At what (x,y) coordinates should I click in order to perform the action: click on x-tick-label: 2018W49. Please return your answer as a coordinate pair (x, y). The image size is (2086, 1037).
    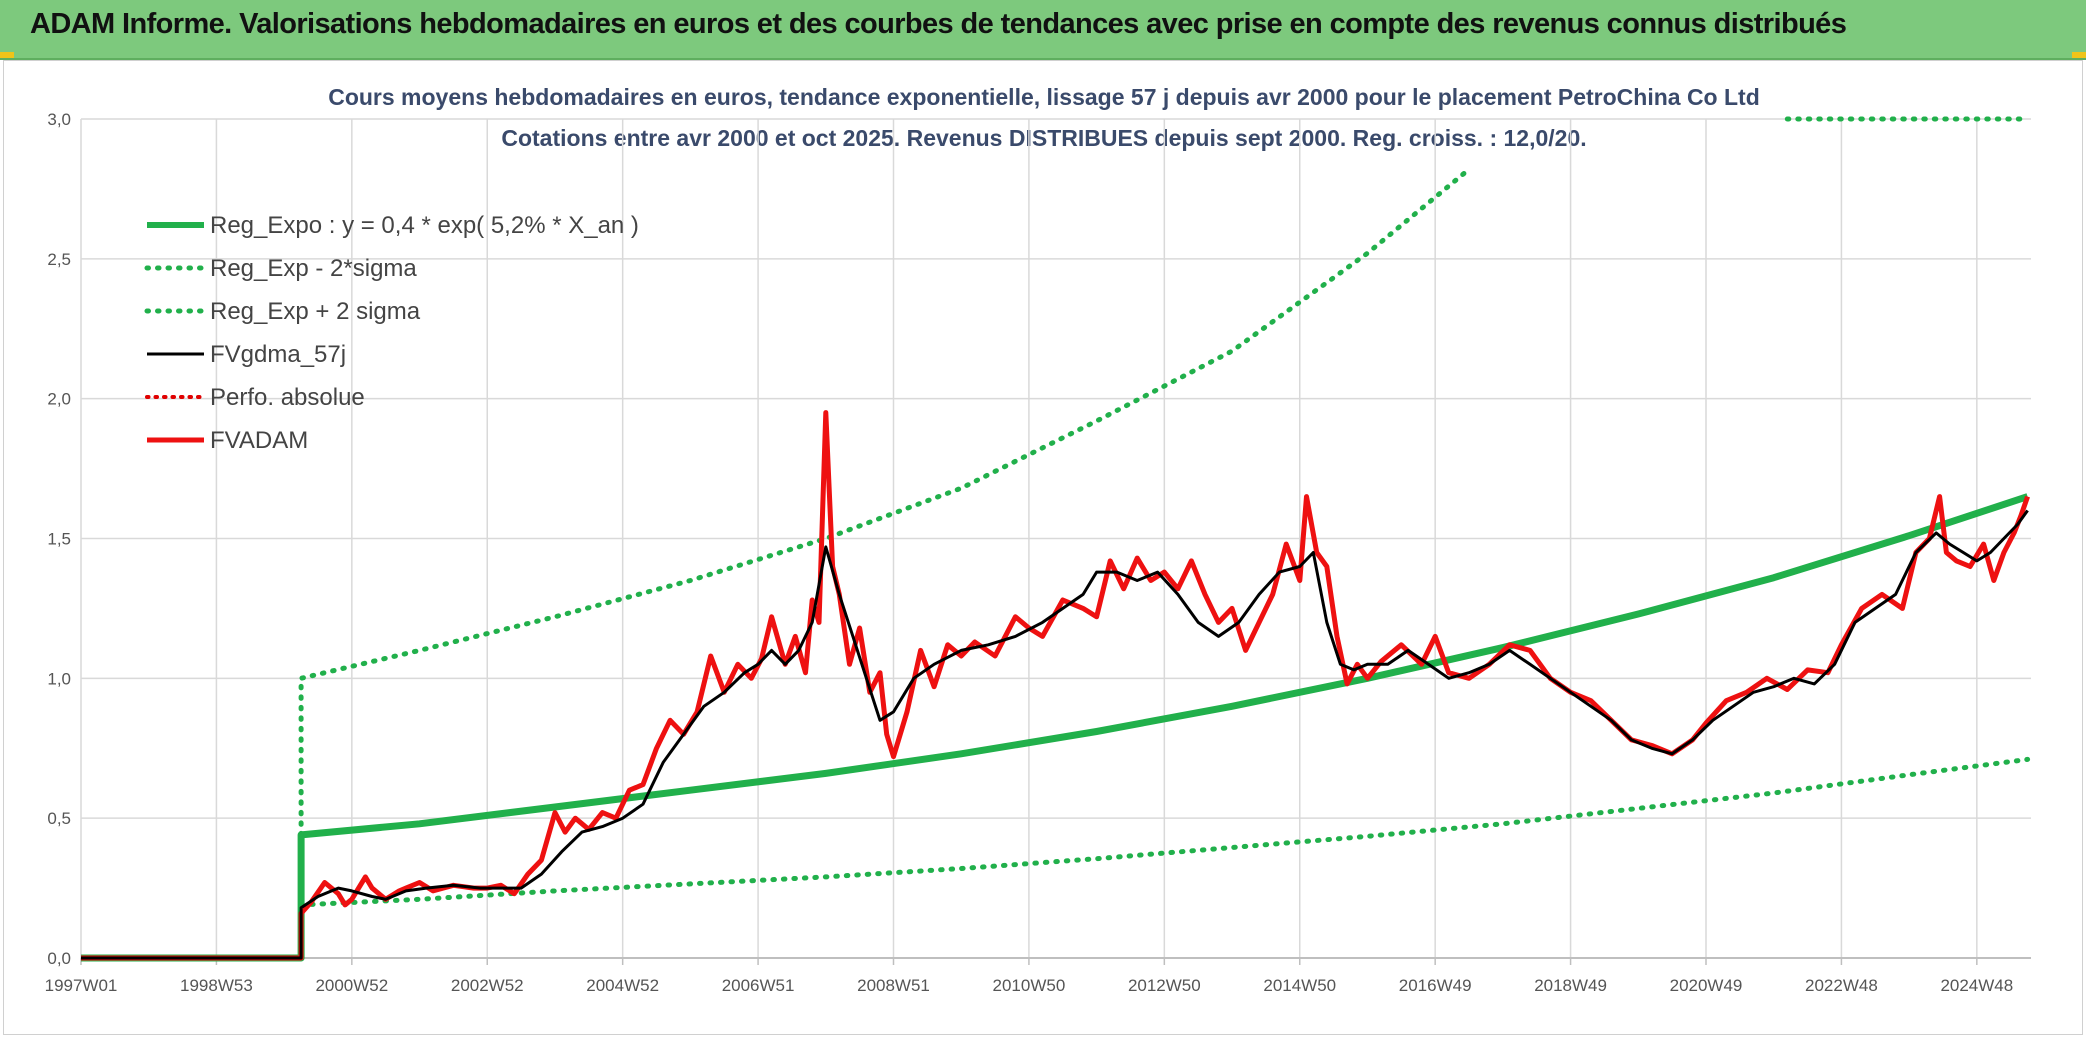
    Looking at the image, I should click on (1570, 985).